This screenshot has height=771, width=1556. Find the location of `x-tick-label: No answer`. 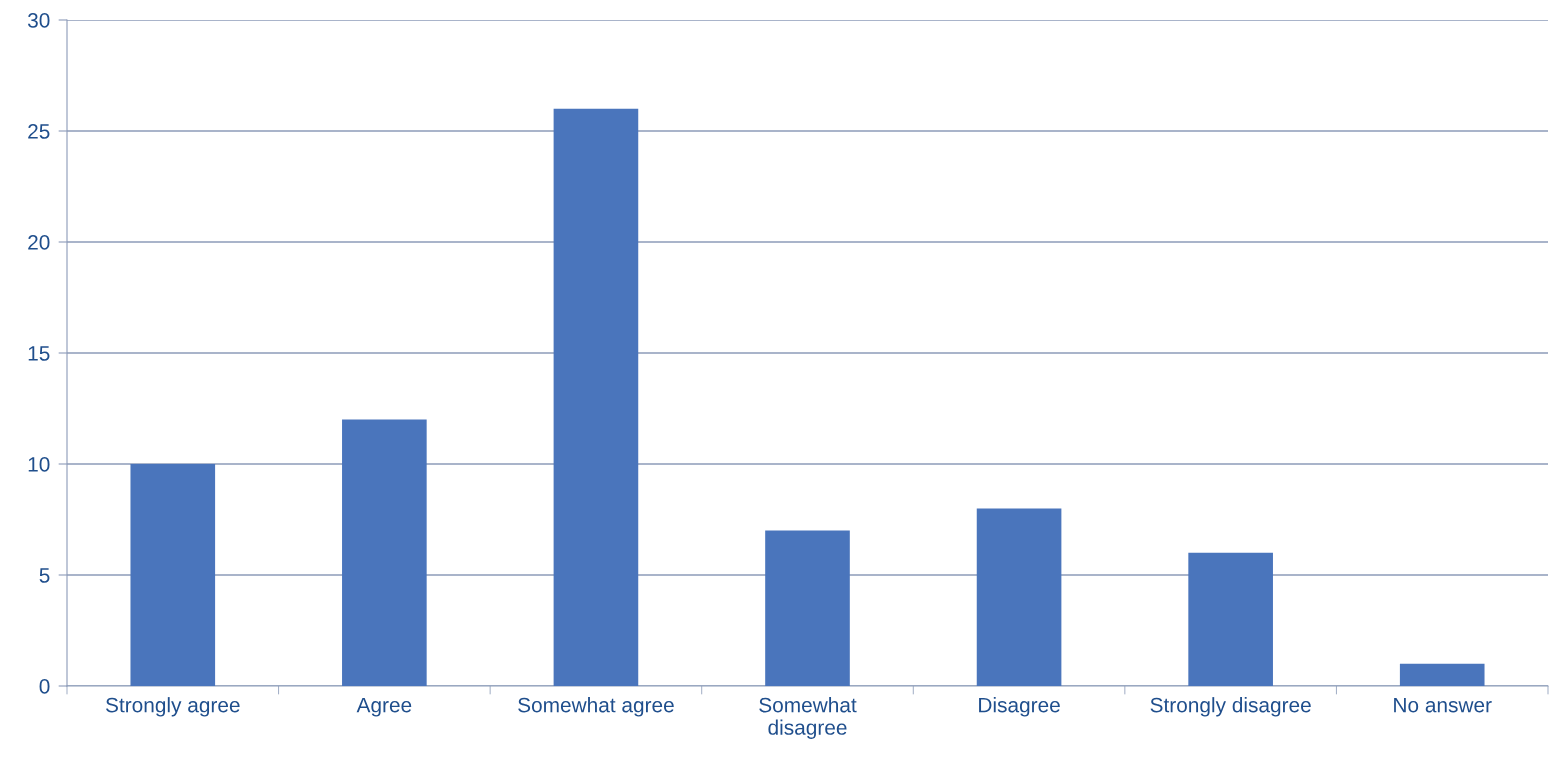

x-tick-label: No answer is located at coordinates (1443, 705).